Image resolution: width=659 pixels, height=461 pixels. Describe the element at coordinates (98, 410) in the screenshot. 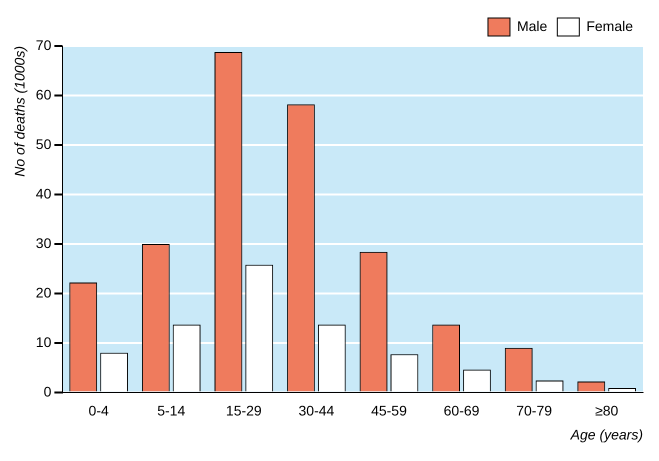

I see `x-tick-label: 0-4` at that location.